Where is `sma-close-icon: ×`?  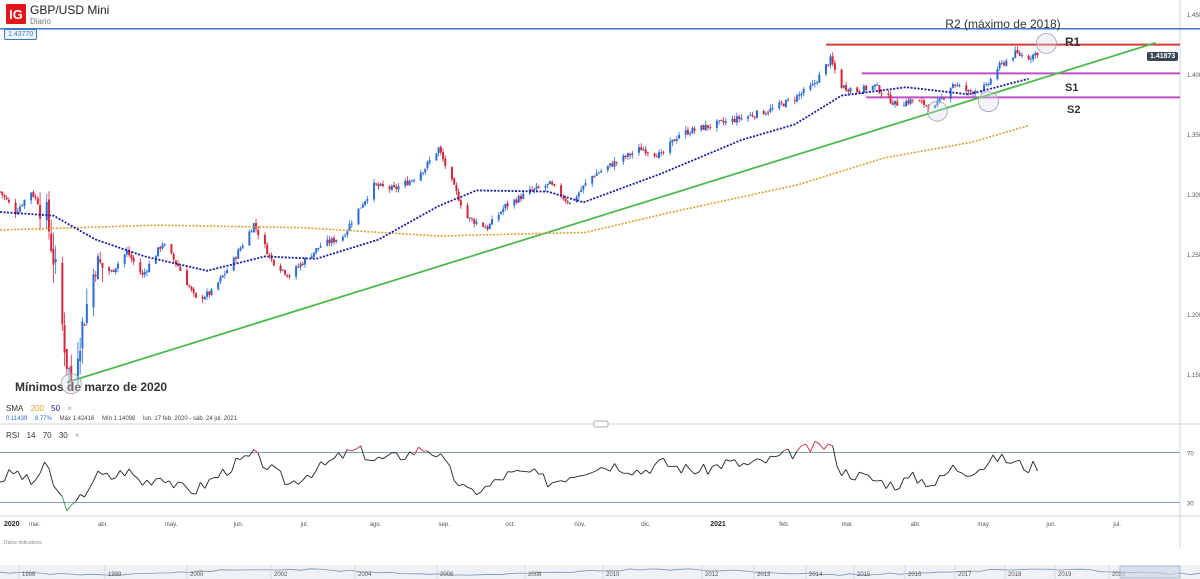 sma-close-icon: × is located at coordinates (69, 408).